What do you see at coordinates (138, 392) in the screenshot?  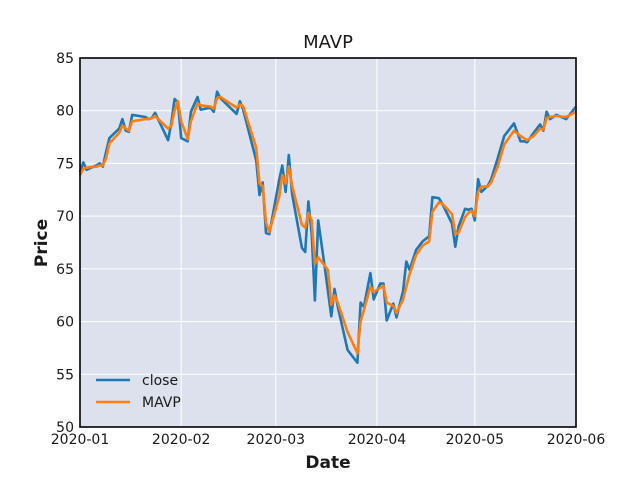 I see `legend: close MAVP` at bounding box center [138, 392].